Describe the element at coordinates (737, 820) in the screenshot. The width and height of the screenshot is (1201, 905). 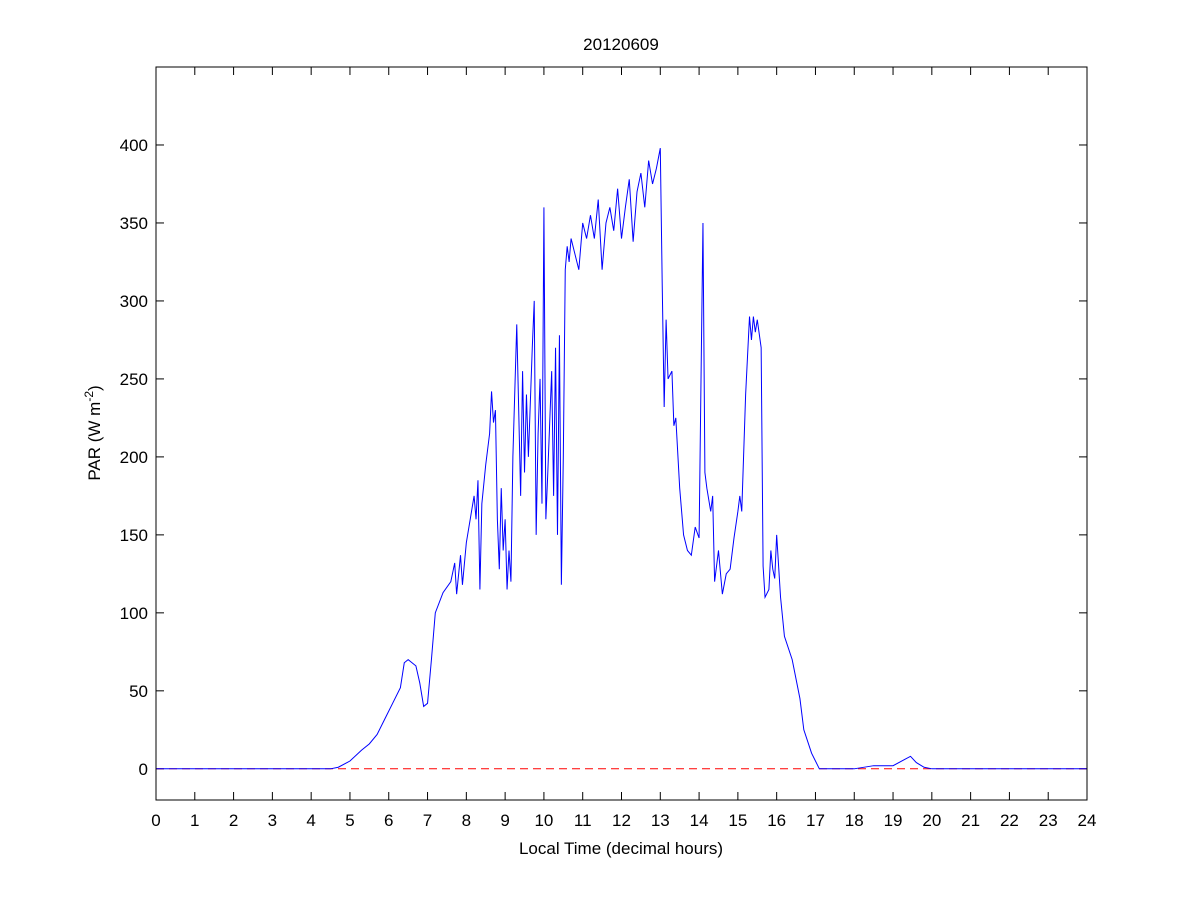
I see `x-tick-label: 15` at that location.